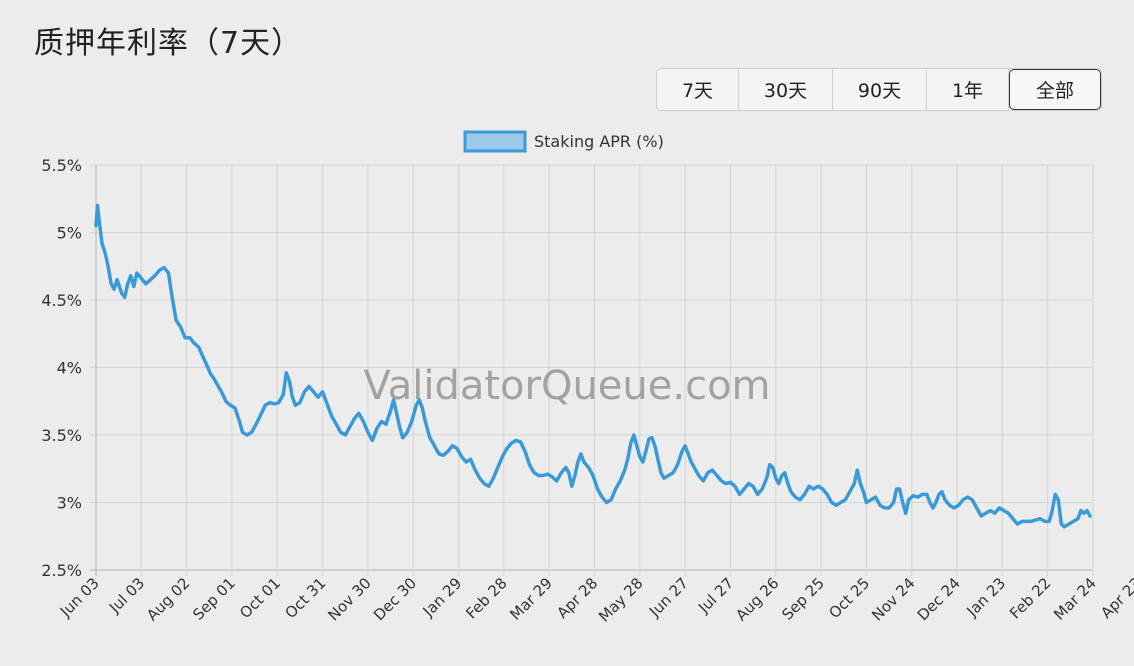  Describe the element at coordinates (698, 89) in the screenshot. I see `range-7d-button: 7天` at that location.